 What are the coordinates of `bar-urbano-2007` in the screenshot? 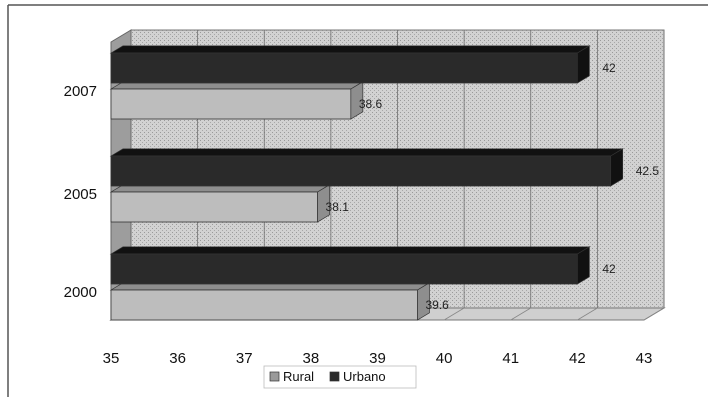 It's located at (350, 64).